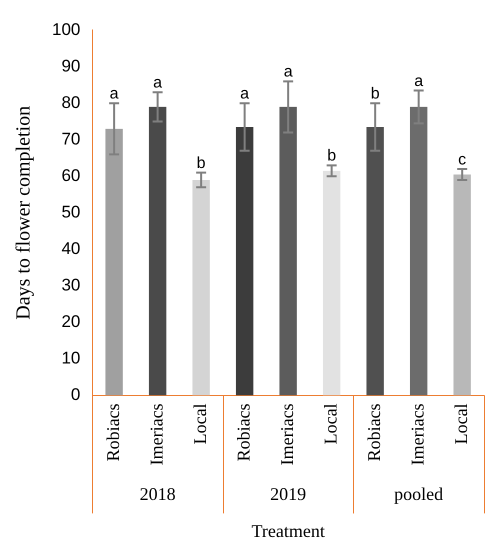 The height and width of the screenshot is (555, 500). Describe the element at coordinates (66, 29) in the screenshot. I see `y-tick-label: 100` at that location.